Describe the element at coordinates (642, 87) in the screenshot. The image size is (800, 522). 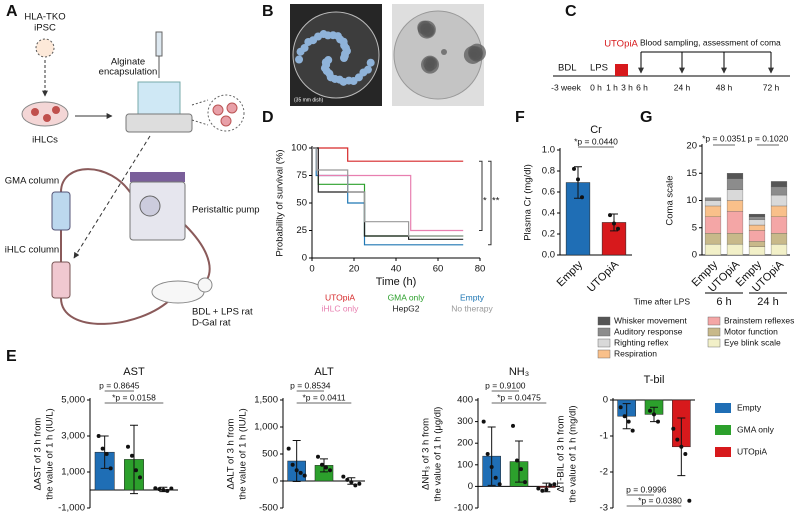
I see `time: 6 h` at that location.